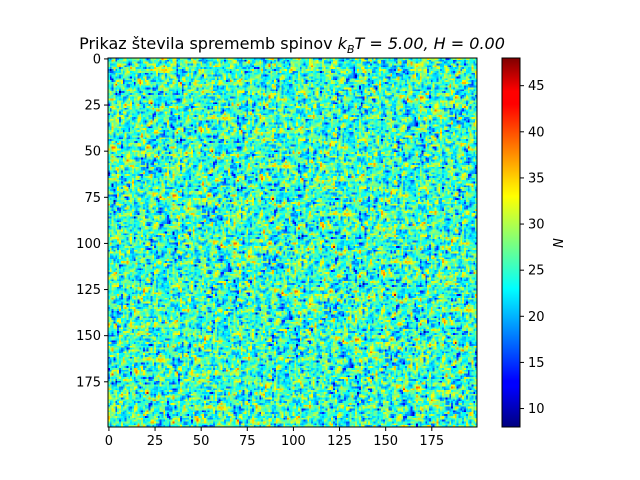 The width and height of the screenshot is (640, 480). What do you see at coordinates (536, 86) in the screenshot?
I see `colorbar-tick-label: 45` at bounding box center [536, 86].